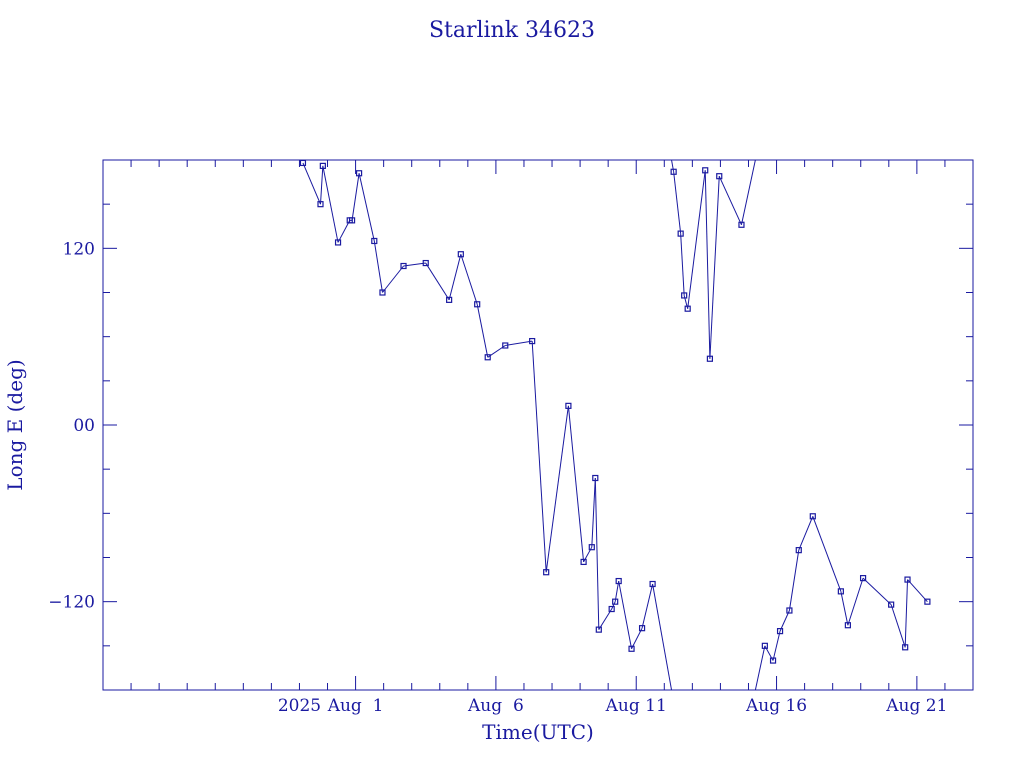  Describe the element at coordinates (495, 706) in the screenshot. I see `x-tick-label: Aug 6` at that location.